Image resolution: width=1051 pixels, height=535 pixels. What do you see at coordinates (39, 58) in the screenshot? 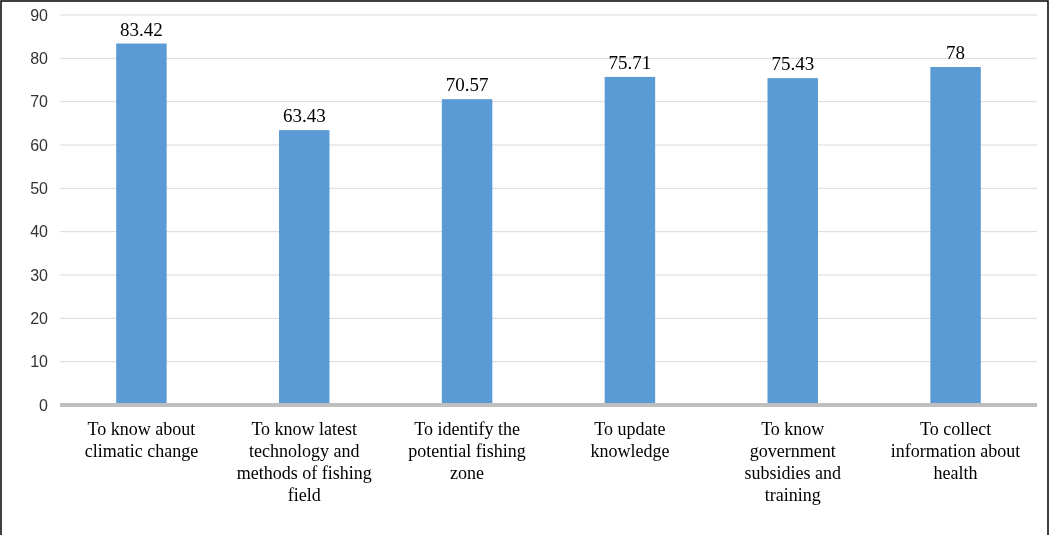
I see `y-tick-label: 80` at bounding box center [39, 58].